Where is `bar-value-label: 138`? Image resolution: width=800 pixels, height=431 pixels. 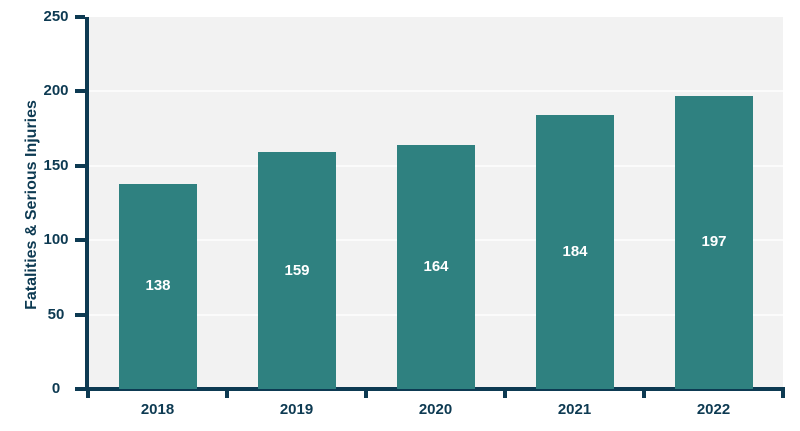
bar-value-label: 138 is located at coordinates (158, 285).